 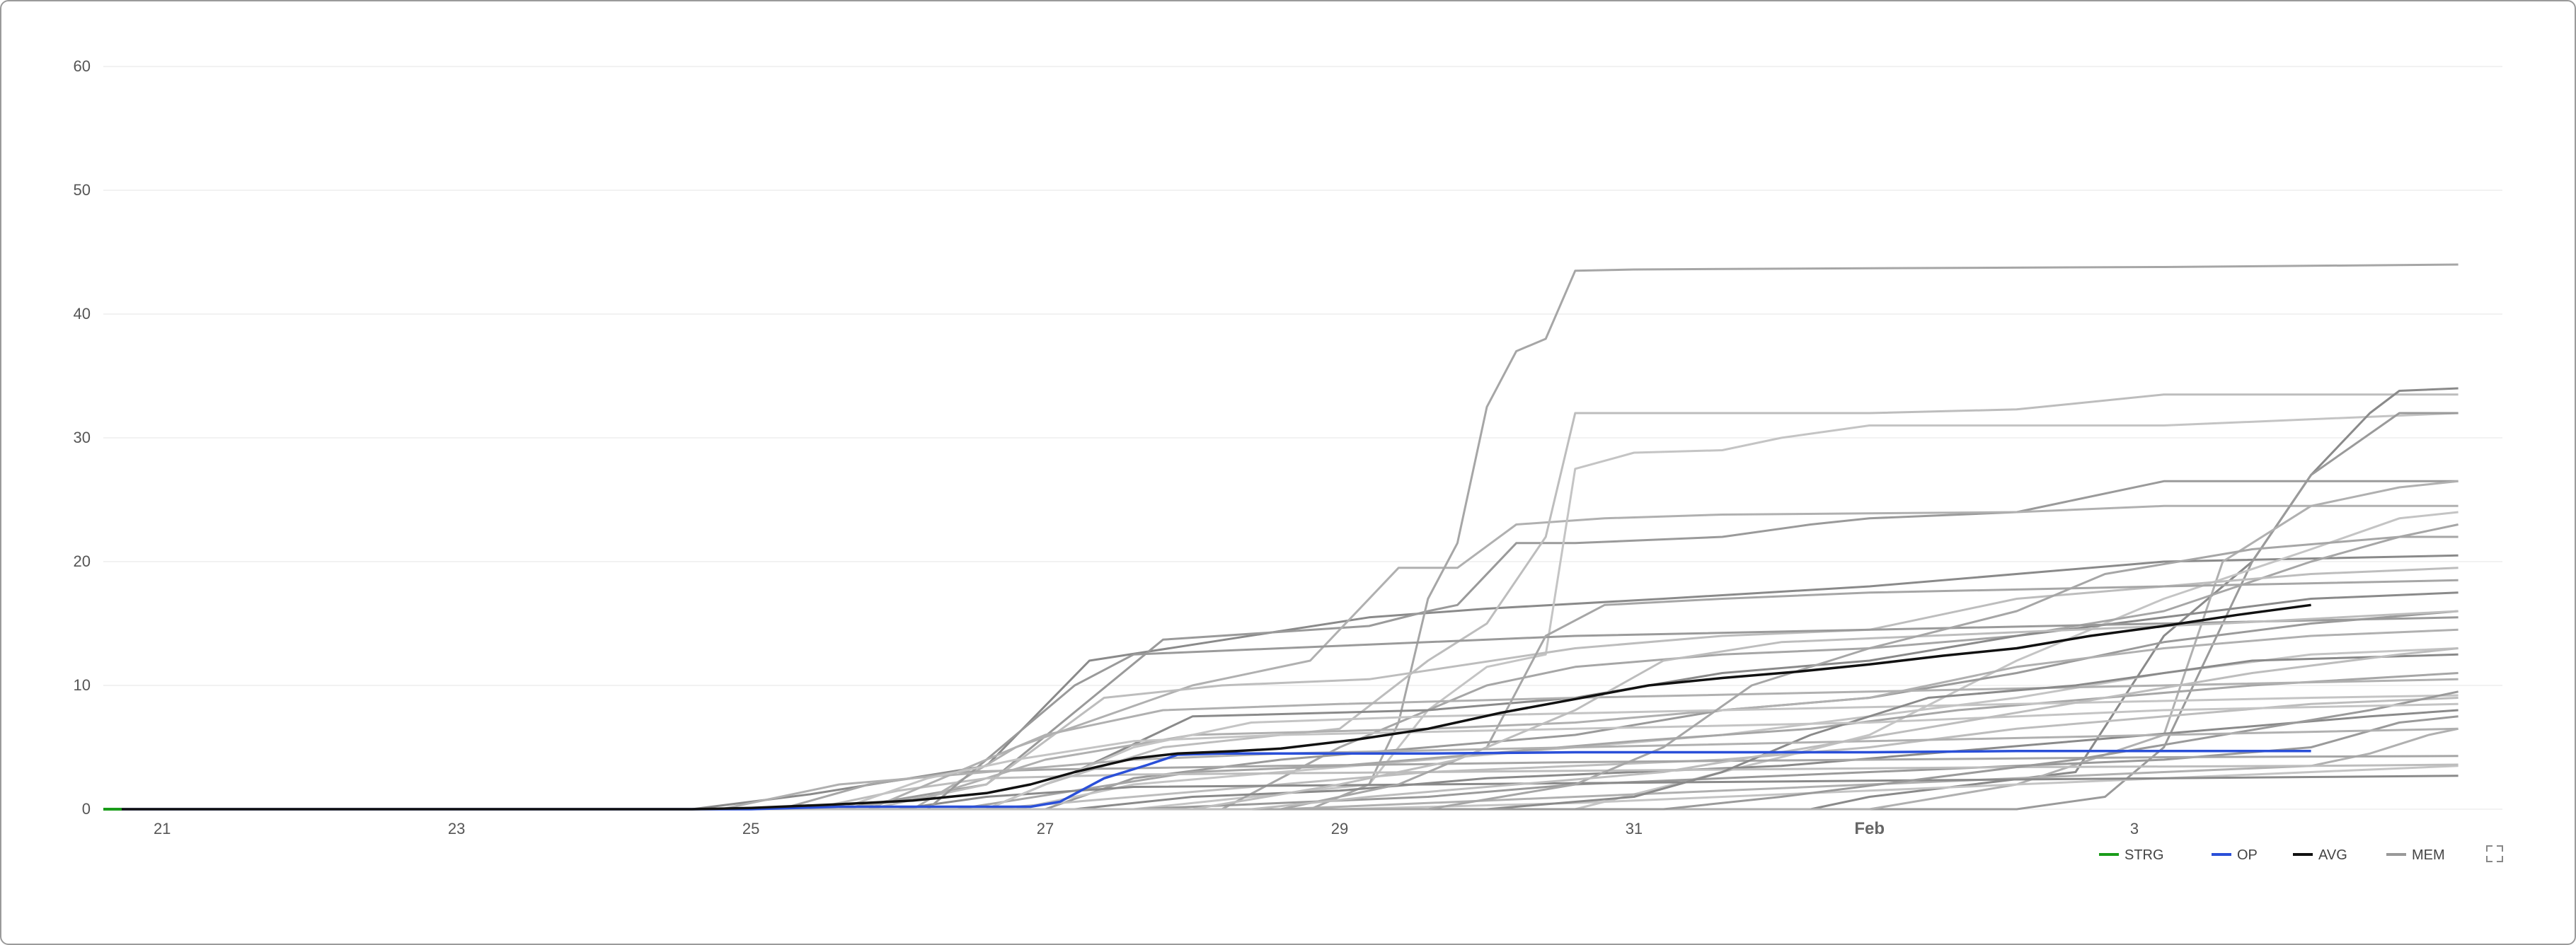 What do you see at coordinates (2134, 828) in the screenshot?
I see `x-tick-label: 3` at bounding box center [2134, 828].